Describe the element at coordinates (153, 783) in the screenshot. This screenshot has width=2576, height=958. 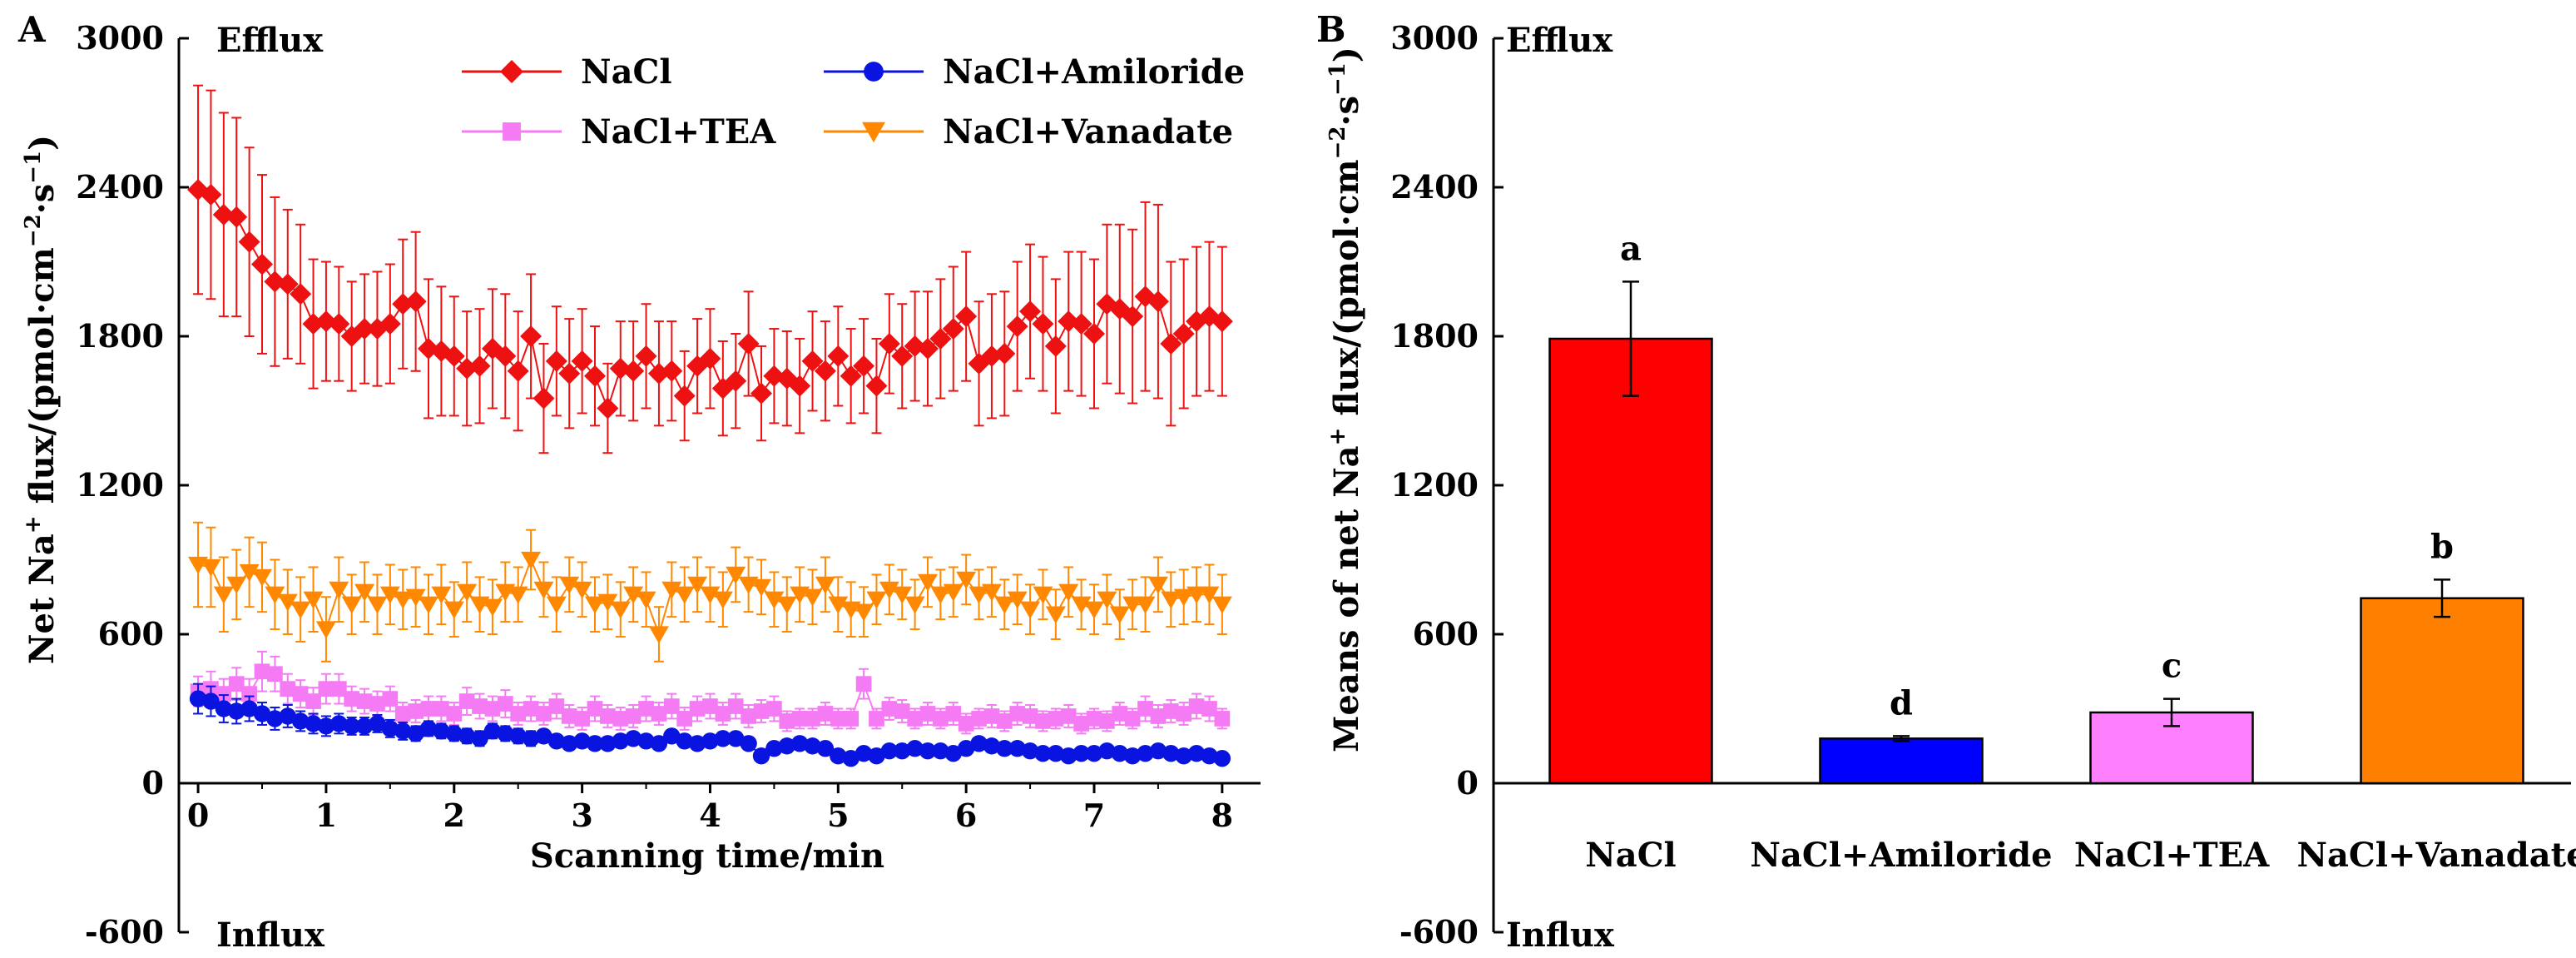
I see `a-y-tick-label: 0` at that location.